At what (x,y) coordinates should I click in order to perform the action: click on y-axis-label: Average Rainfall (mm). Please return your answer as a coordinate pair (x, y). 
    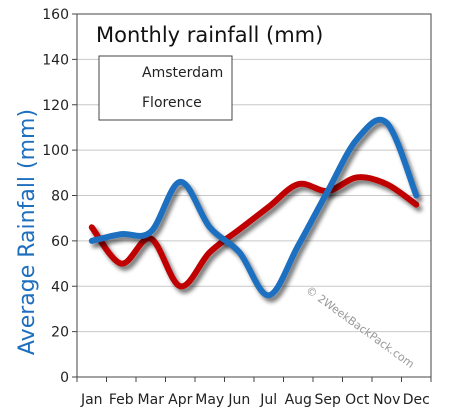
    Looking at the image, I should click on (27, 232).